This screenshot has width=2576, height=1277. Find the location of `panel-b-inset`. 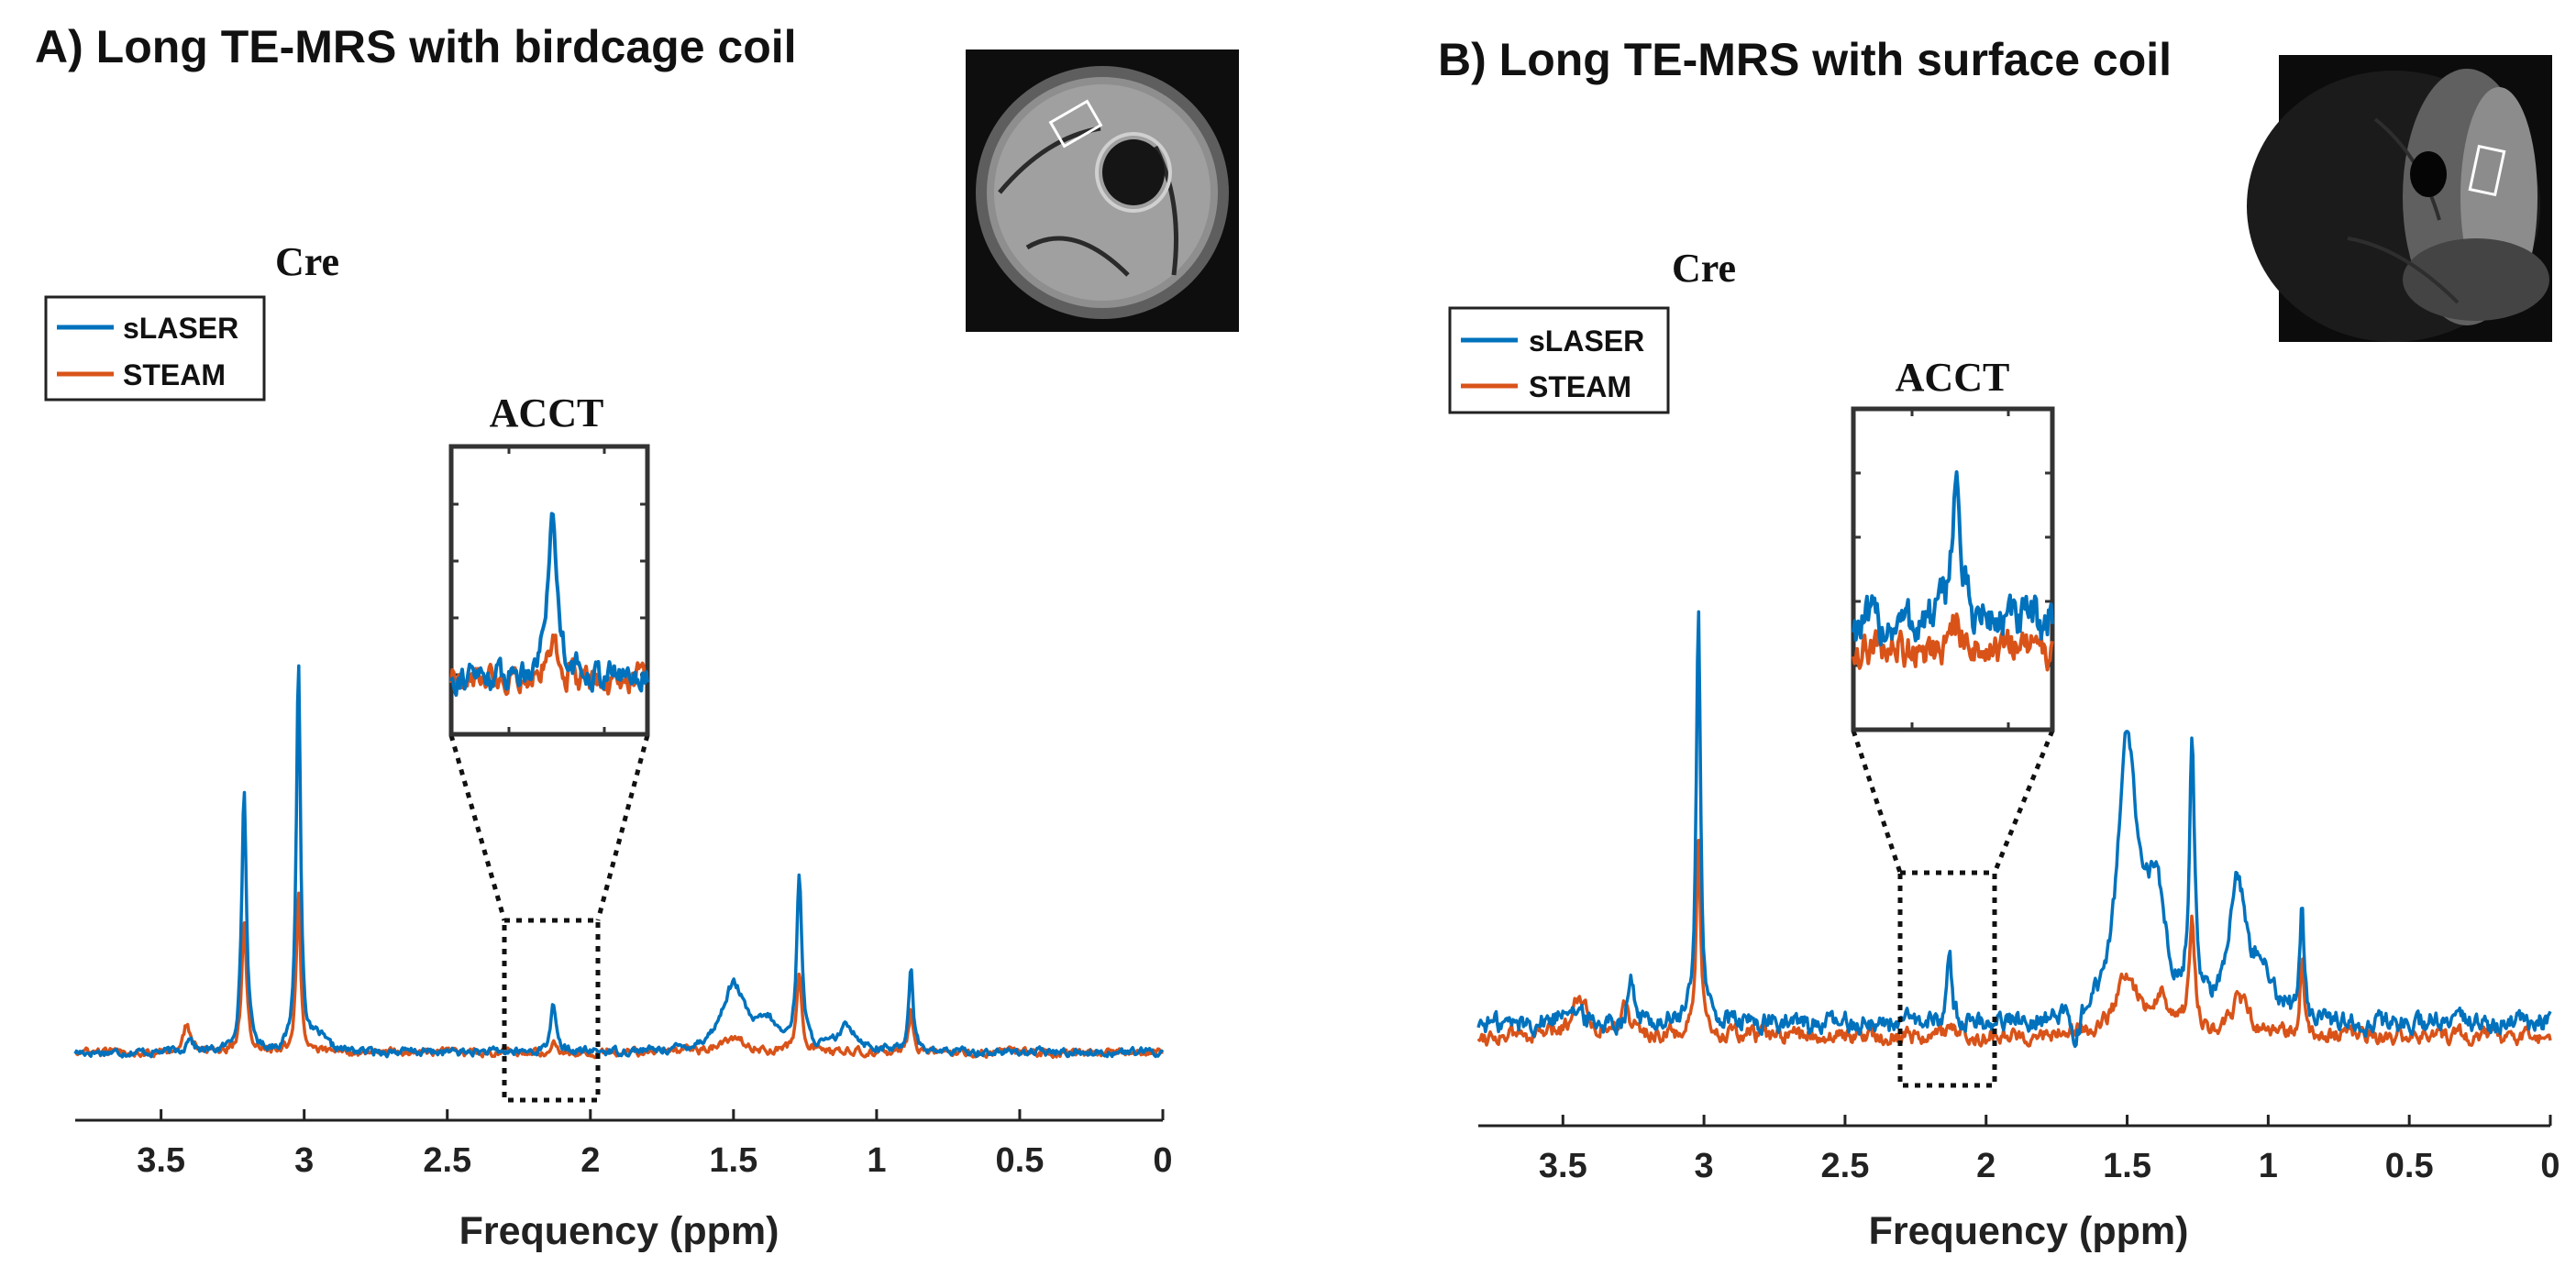

panel-b-inset is located at coordinates (1953, 569).